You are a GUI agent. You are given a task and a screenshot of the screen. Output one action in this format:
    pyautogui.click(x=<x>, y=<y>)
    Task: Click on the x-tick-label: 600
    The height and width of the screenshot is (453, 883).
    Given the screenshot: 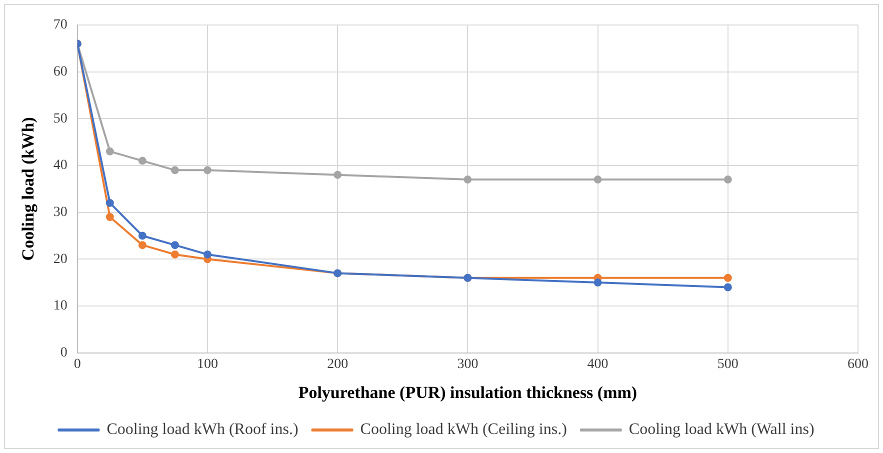 What is the action you would take?
    pyautogui.click(x=858, y=364)
    